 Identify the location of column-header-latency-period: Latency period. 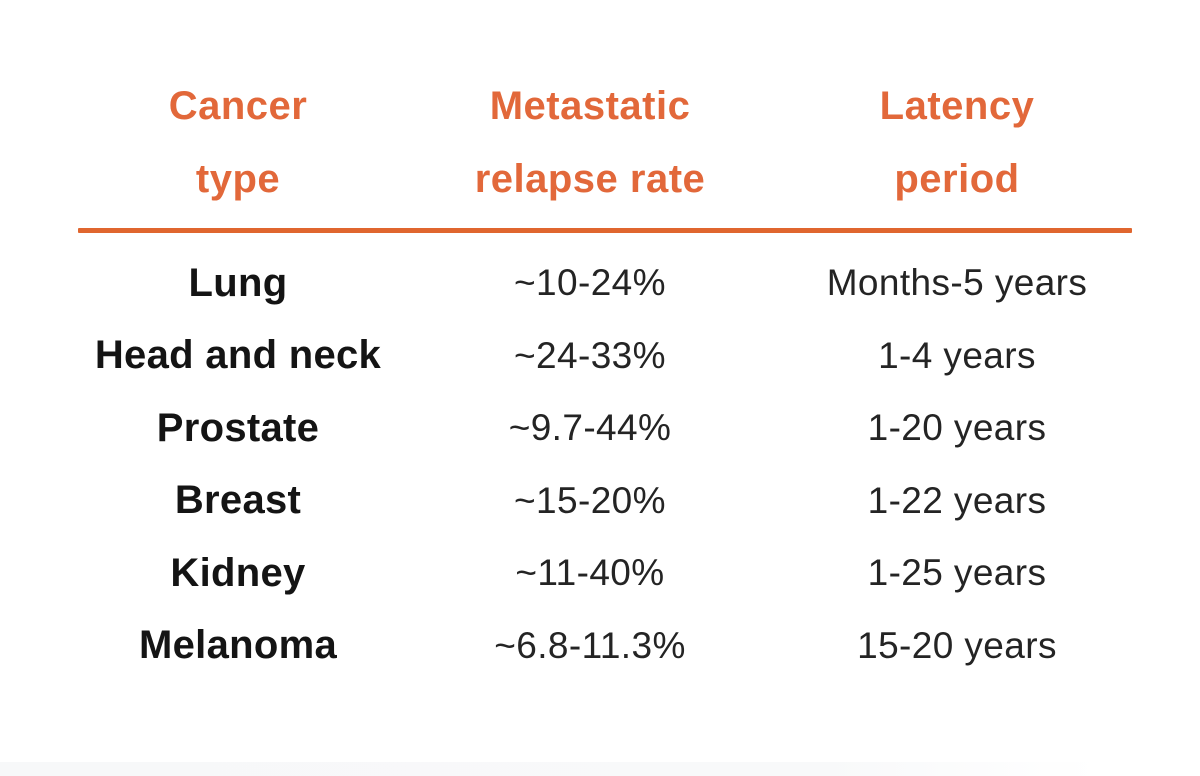
(957, 143).